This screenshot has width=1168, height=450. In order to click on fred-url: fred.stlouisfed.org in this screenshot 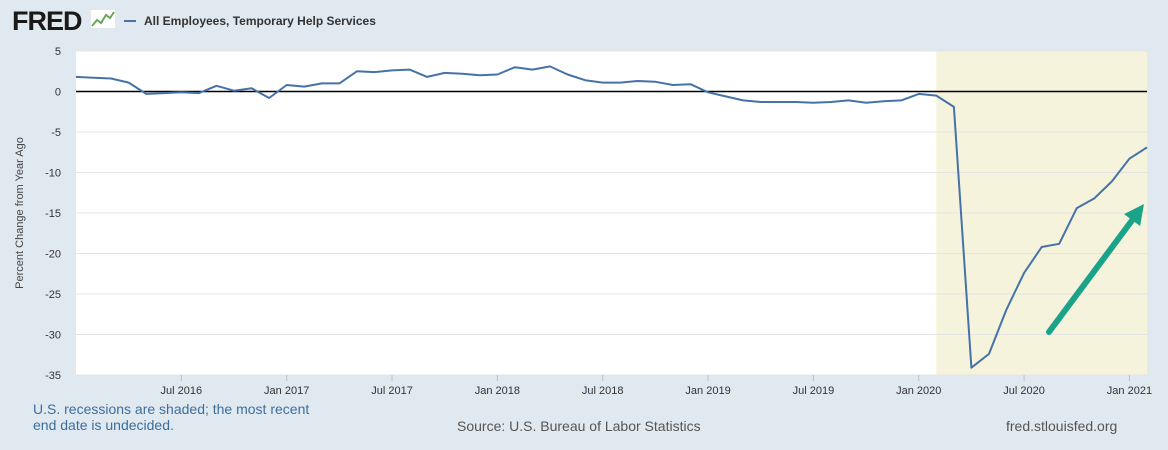, I will do `click(1062, 426)`.